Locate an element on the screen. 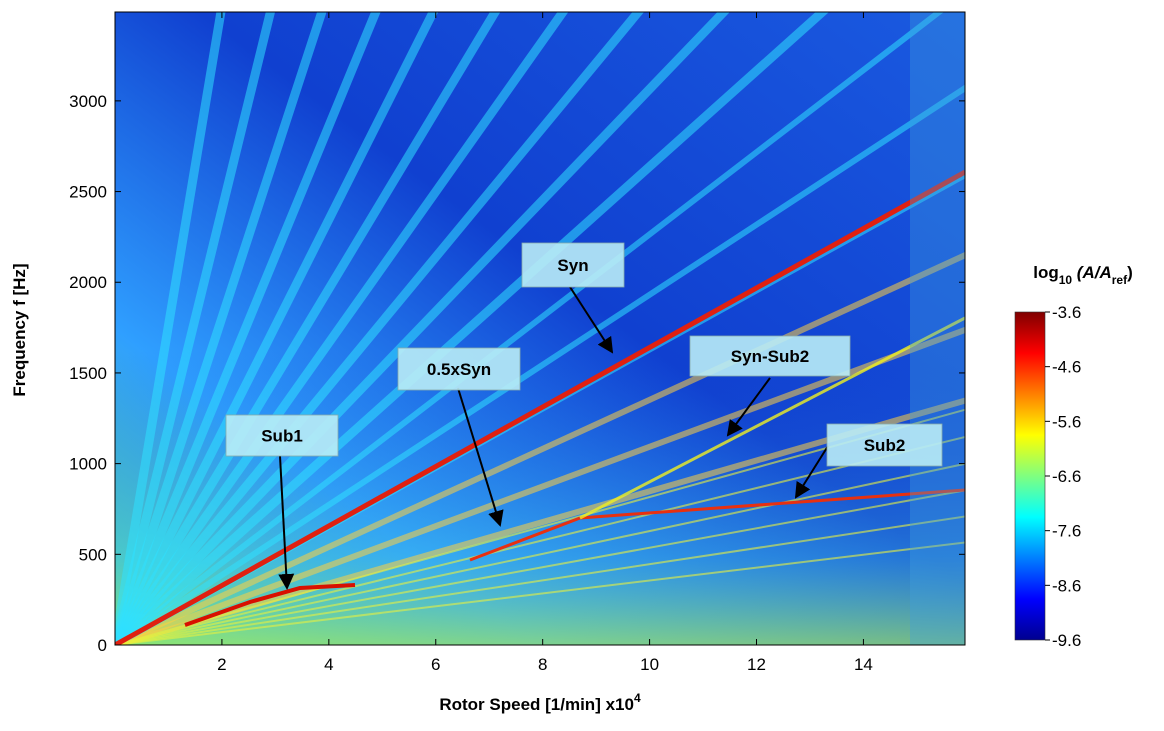 This screenshot has width=1164, height=731. annotation-label: Sub2 is located at coordinates (885, 445).